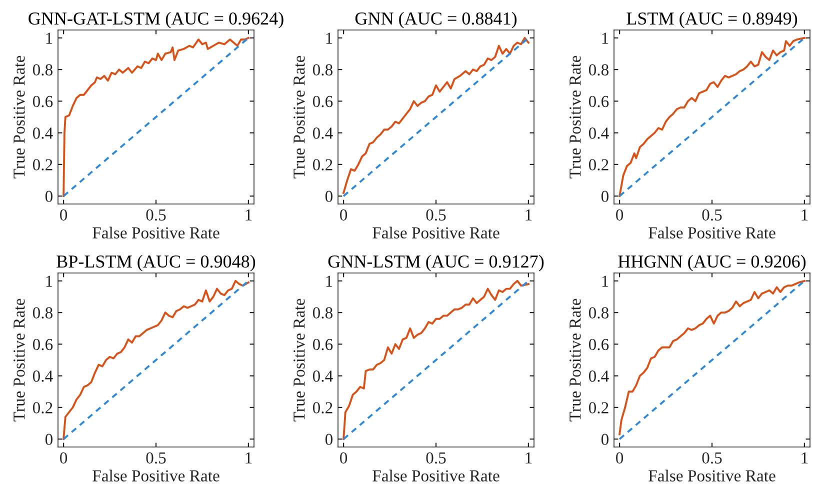 This screenshot has width=829, height=492. Describe the element at coordinates (436, 263) in the screenshot. I see `chart-title: GNN-LSTM (AUC = 0.9127)` at that location.